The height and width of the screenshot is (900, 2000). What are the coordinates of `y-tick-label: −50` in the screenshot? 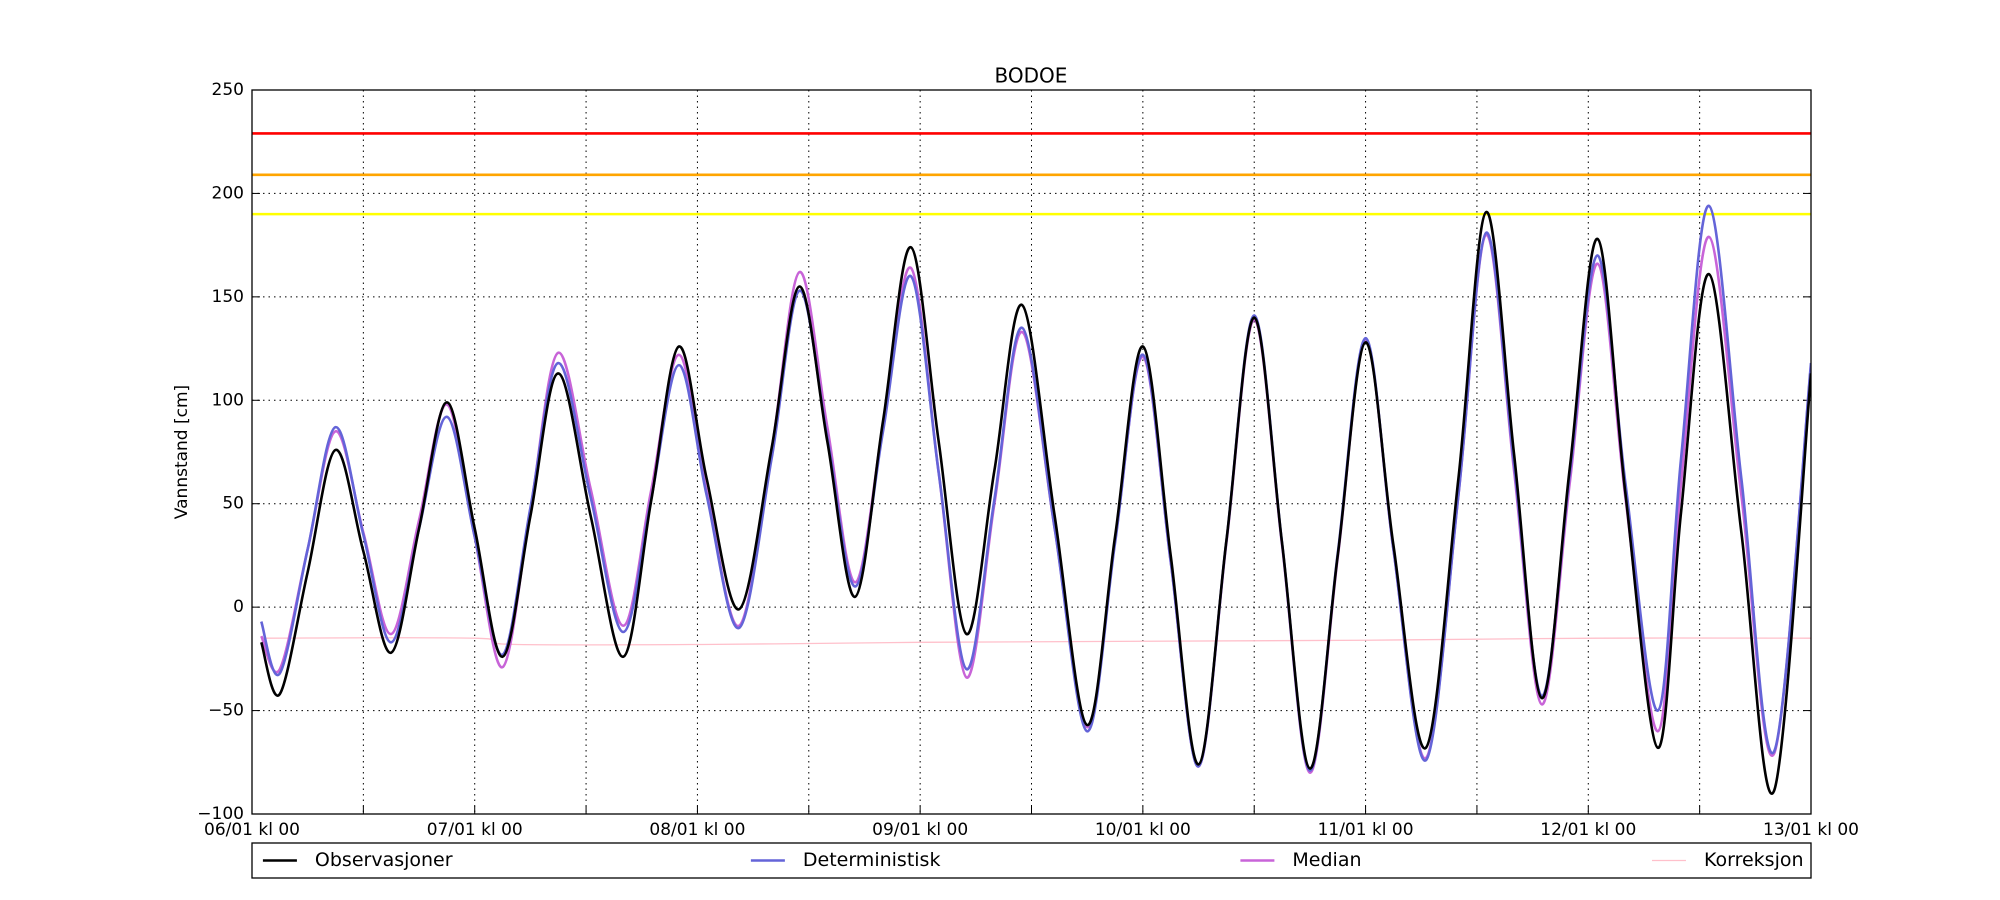 It's located at (226, 711).